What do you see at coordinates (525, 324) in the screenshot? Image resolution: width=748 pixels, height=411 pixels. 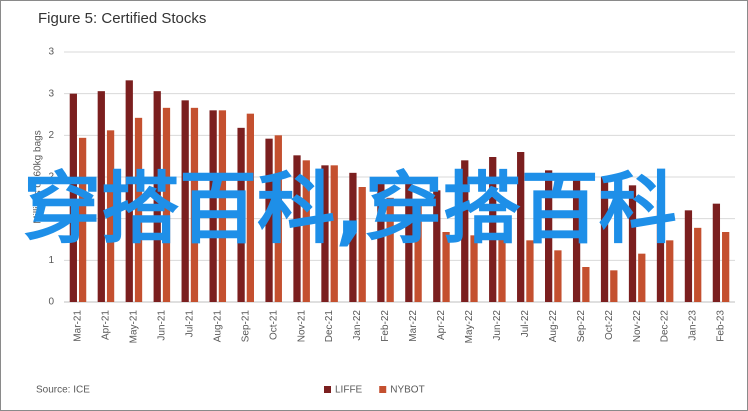 I see `x-tick-label: Jul-22` at bounding box center [525, 324].